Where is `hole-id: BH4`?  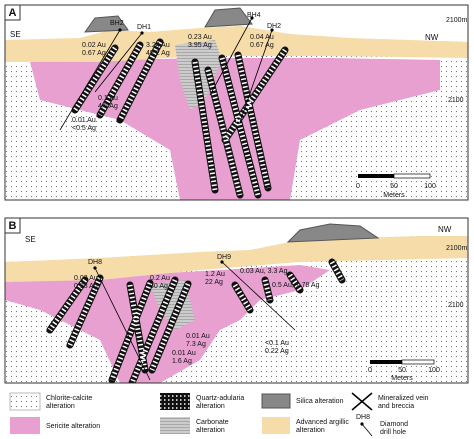
hole-id: BH4 is located at coordinates (254, 15).